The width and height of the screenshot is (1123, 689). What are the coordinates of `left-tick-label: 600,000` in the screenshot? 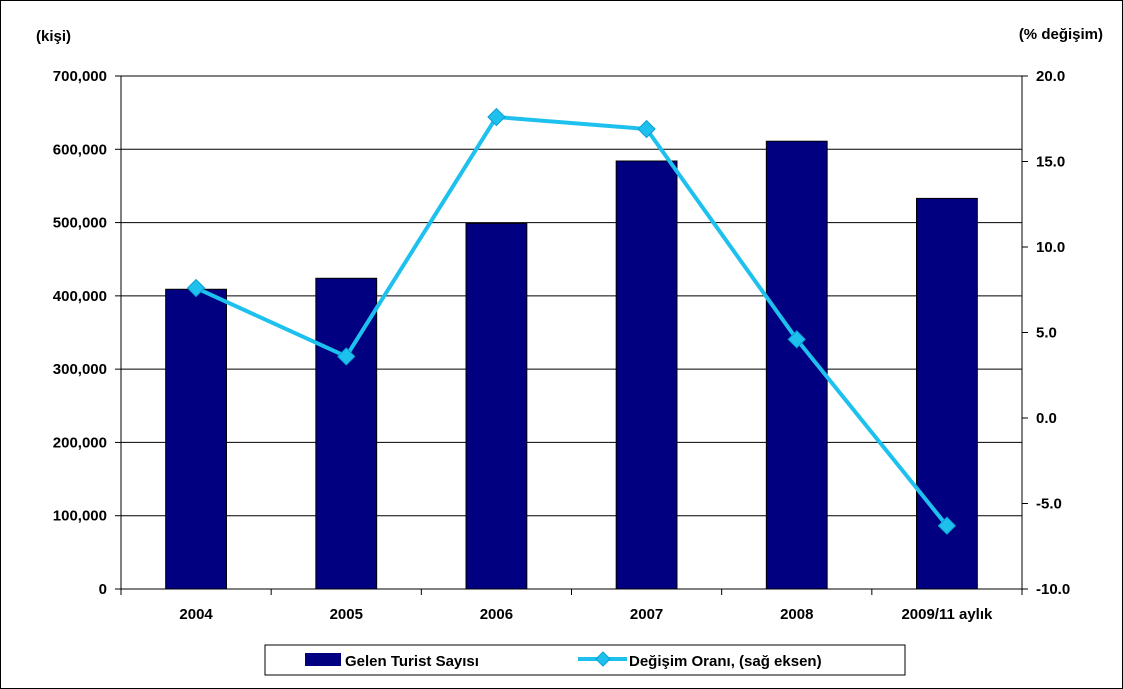 It's located at (80, 149).